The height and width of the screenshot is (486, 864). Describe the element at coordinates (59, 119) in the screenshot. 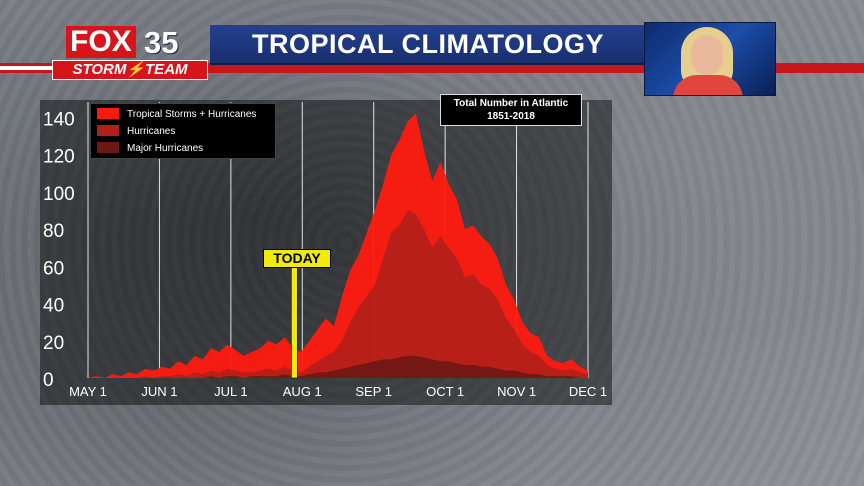

I see `y-tick-label-140: 140` at that location.